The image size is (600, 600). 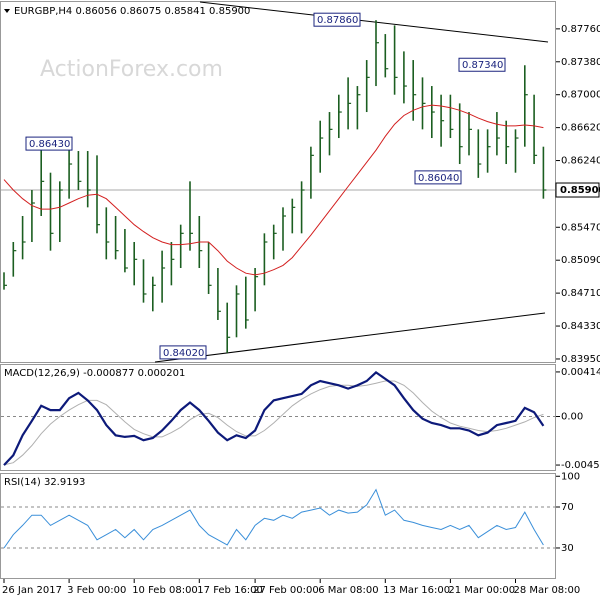 I want to click on watermark: ActionForex.com, so click(x=131, y=69).